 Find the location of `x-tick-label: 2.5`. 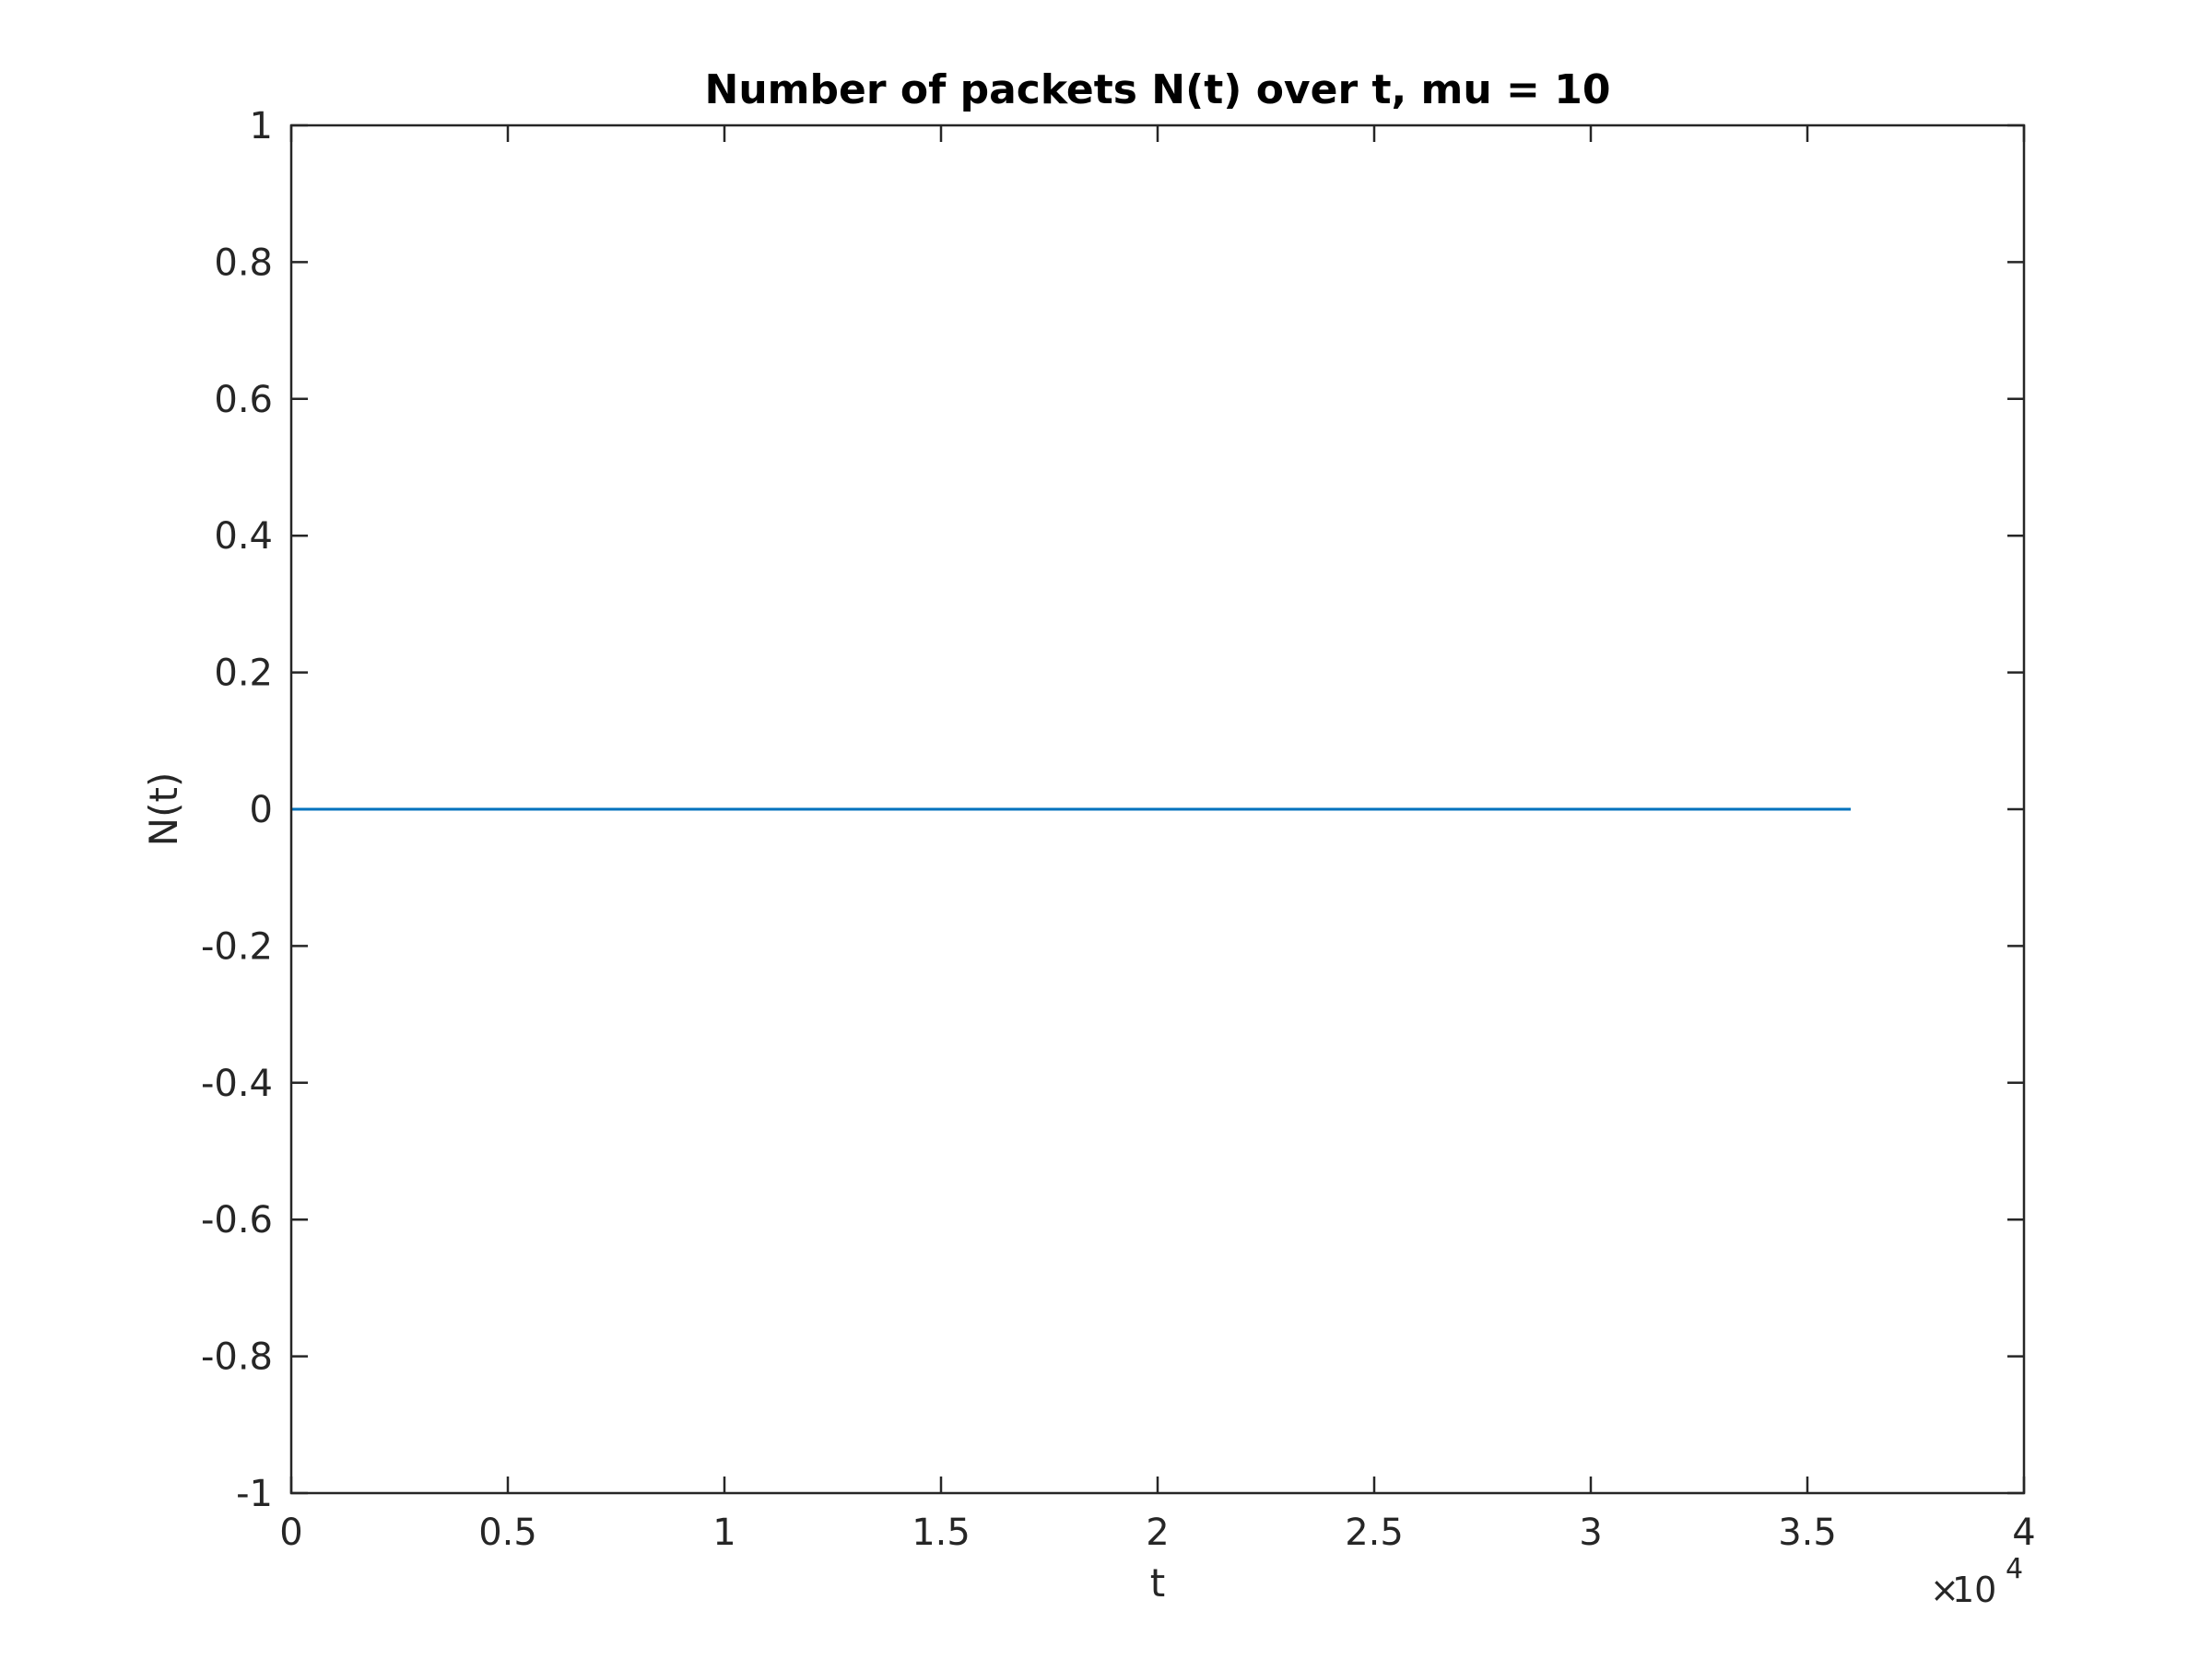

x-tick-label: 2.5 is located at coordinates (1374, 1533).